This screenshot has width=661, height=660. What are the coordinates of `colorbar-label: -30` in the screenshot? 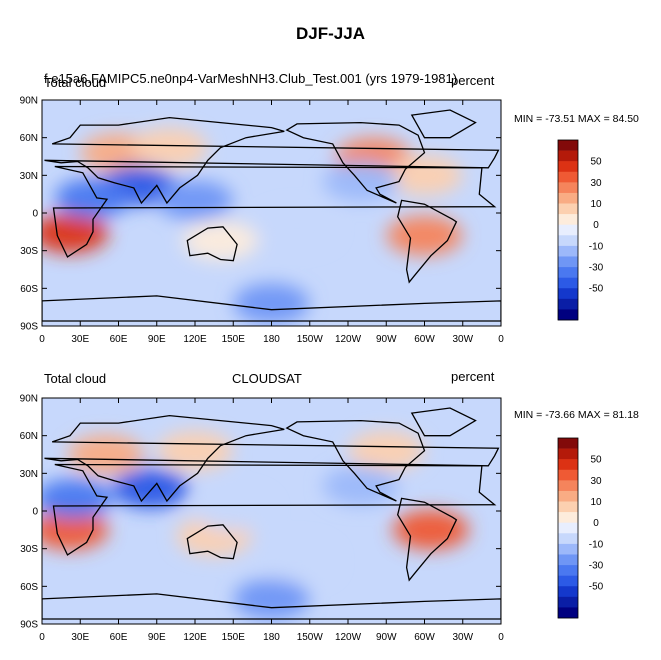 It's located at (596, 566).